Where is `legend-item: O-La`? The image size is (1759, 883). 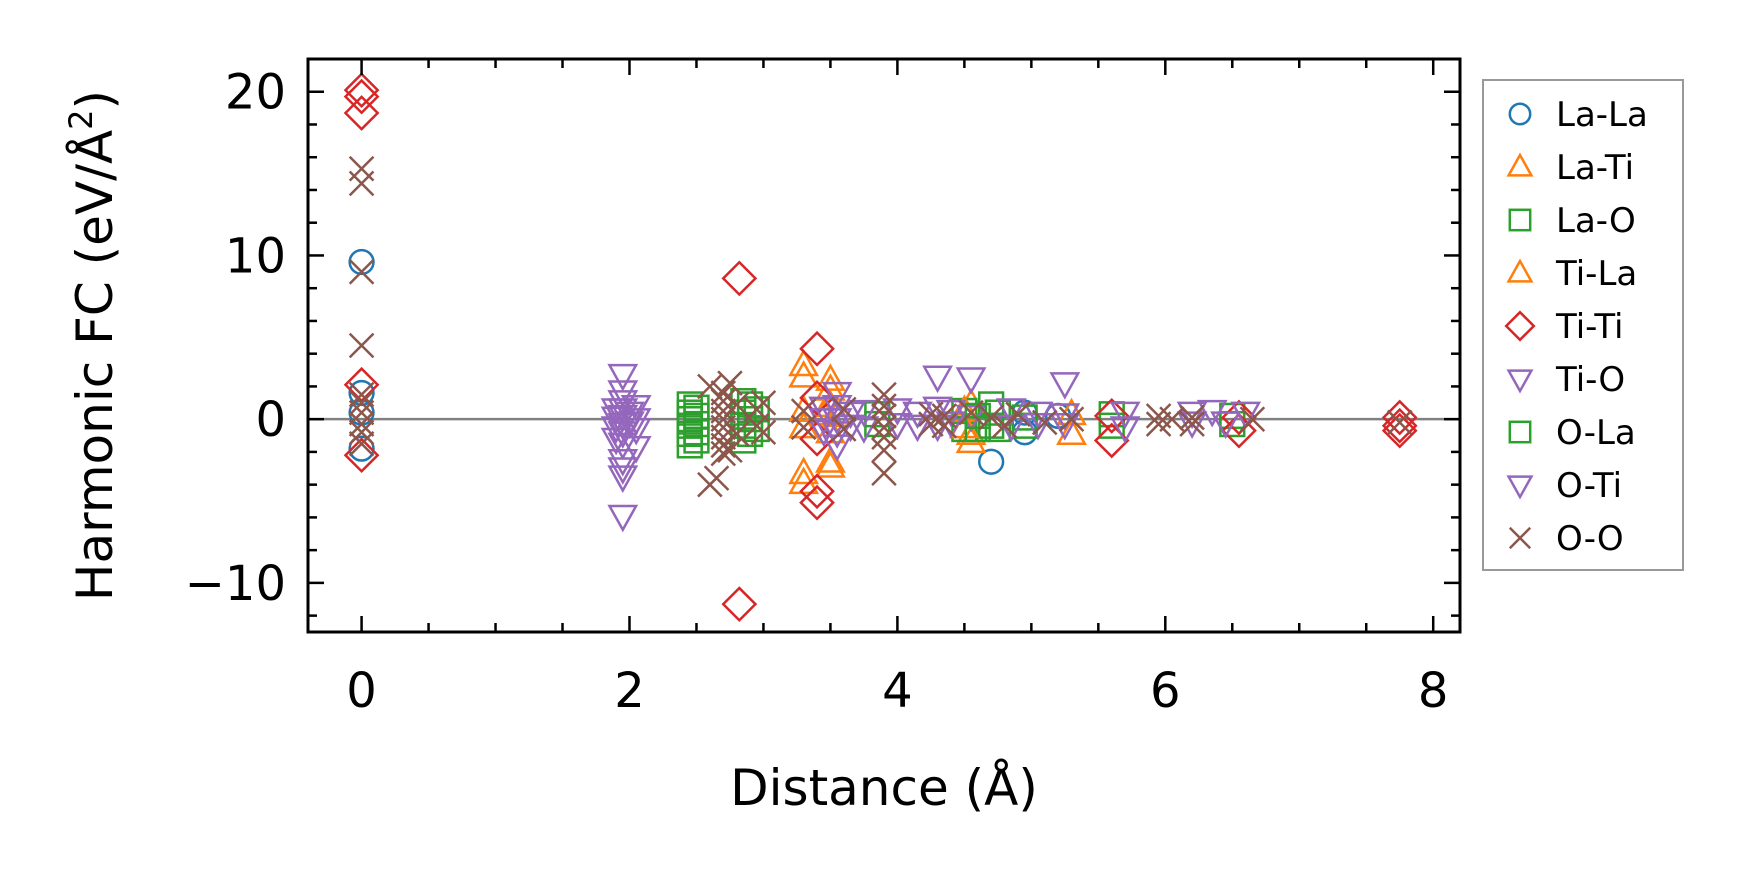 legend-item: O-La is located at coordinates (1572, 433).